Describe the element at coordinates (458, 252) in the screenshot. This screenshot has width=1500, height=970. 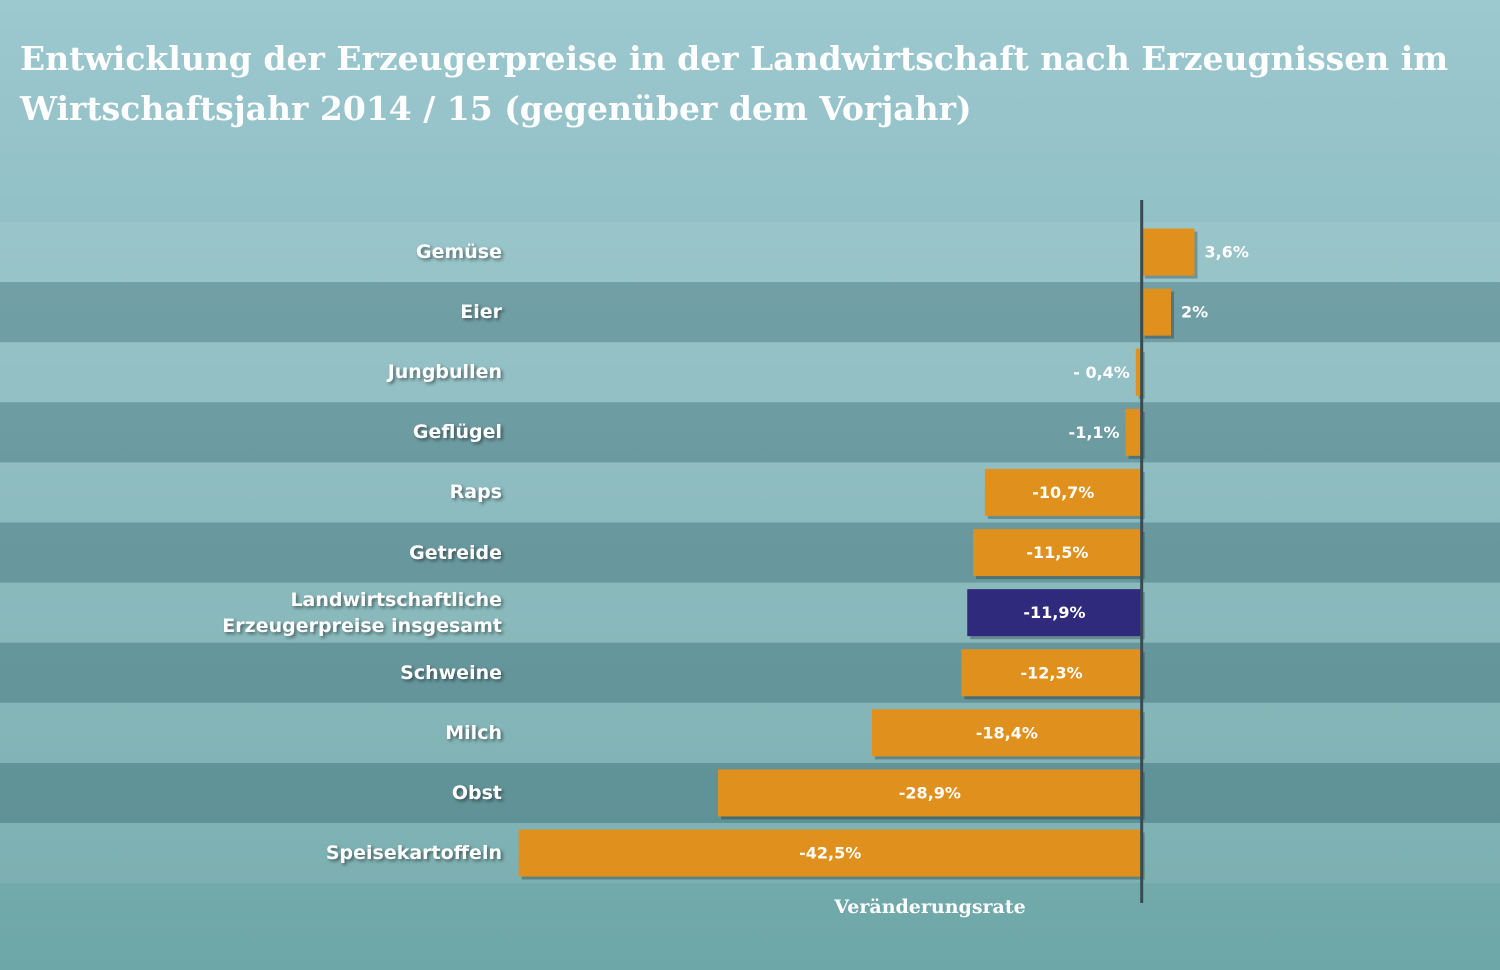
I see `category-label: Gemüse` at that location.